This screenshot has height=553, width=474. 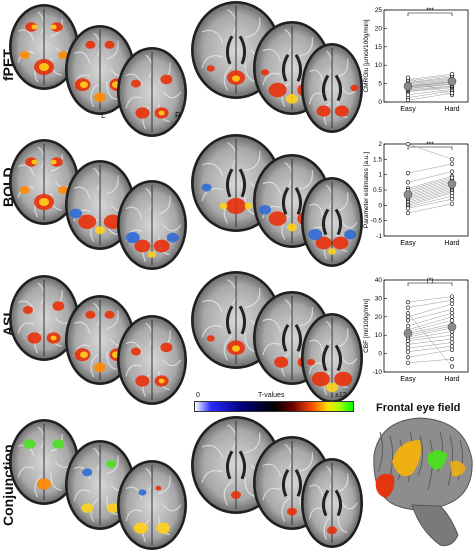 I want to click on colorbar-min-label: 0, so click(x=198, y=395).